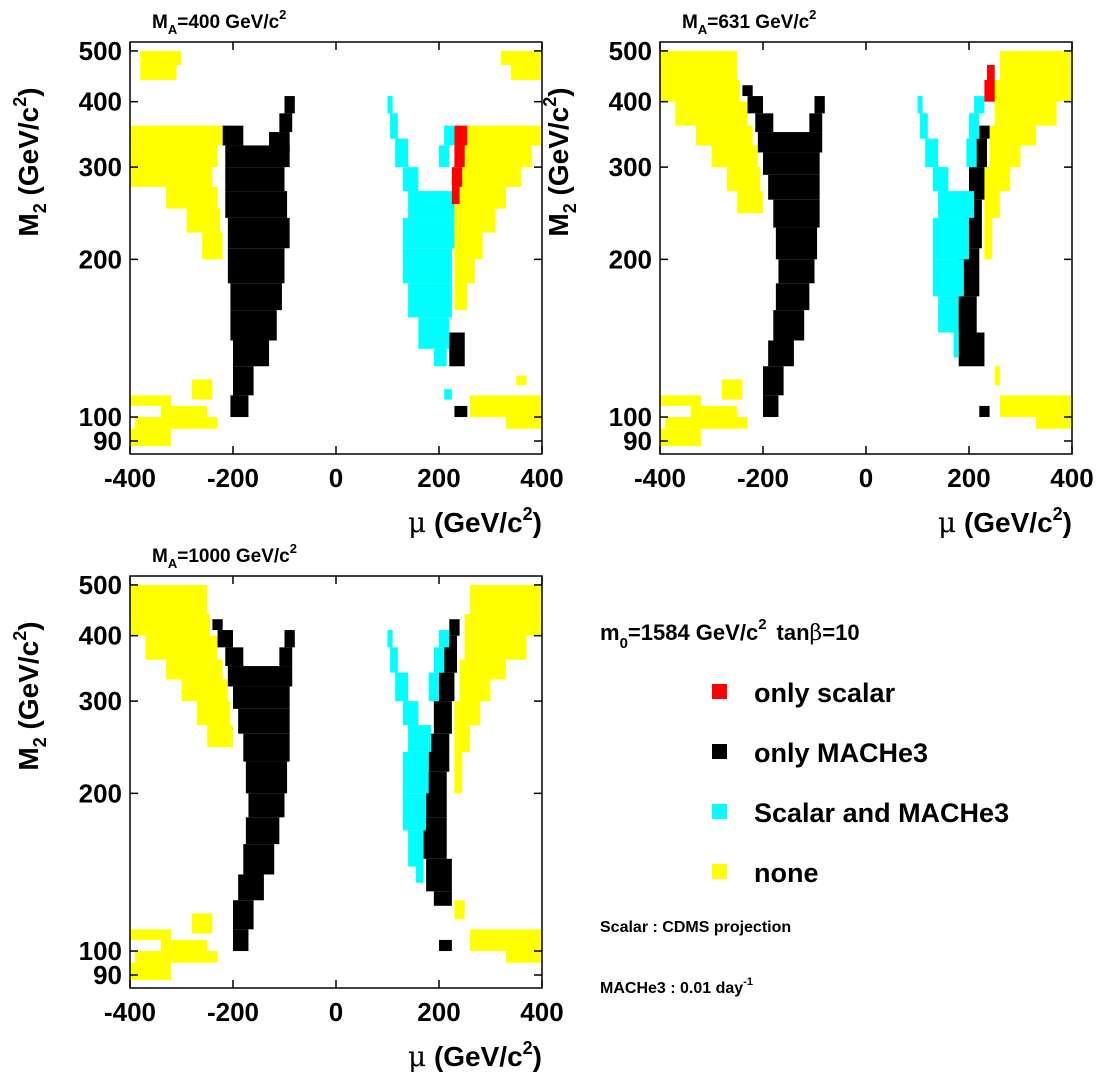 This screenshot has height=1074, width=1107. I want to click on legend-swatch-only-mache3, so click(719, 751).